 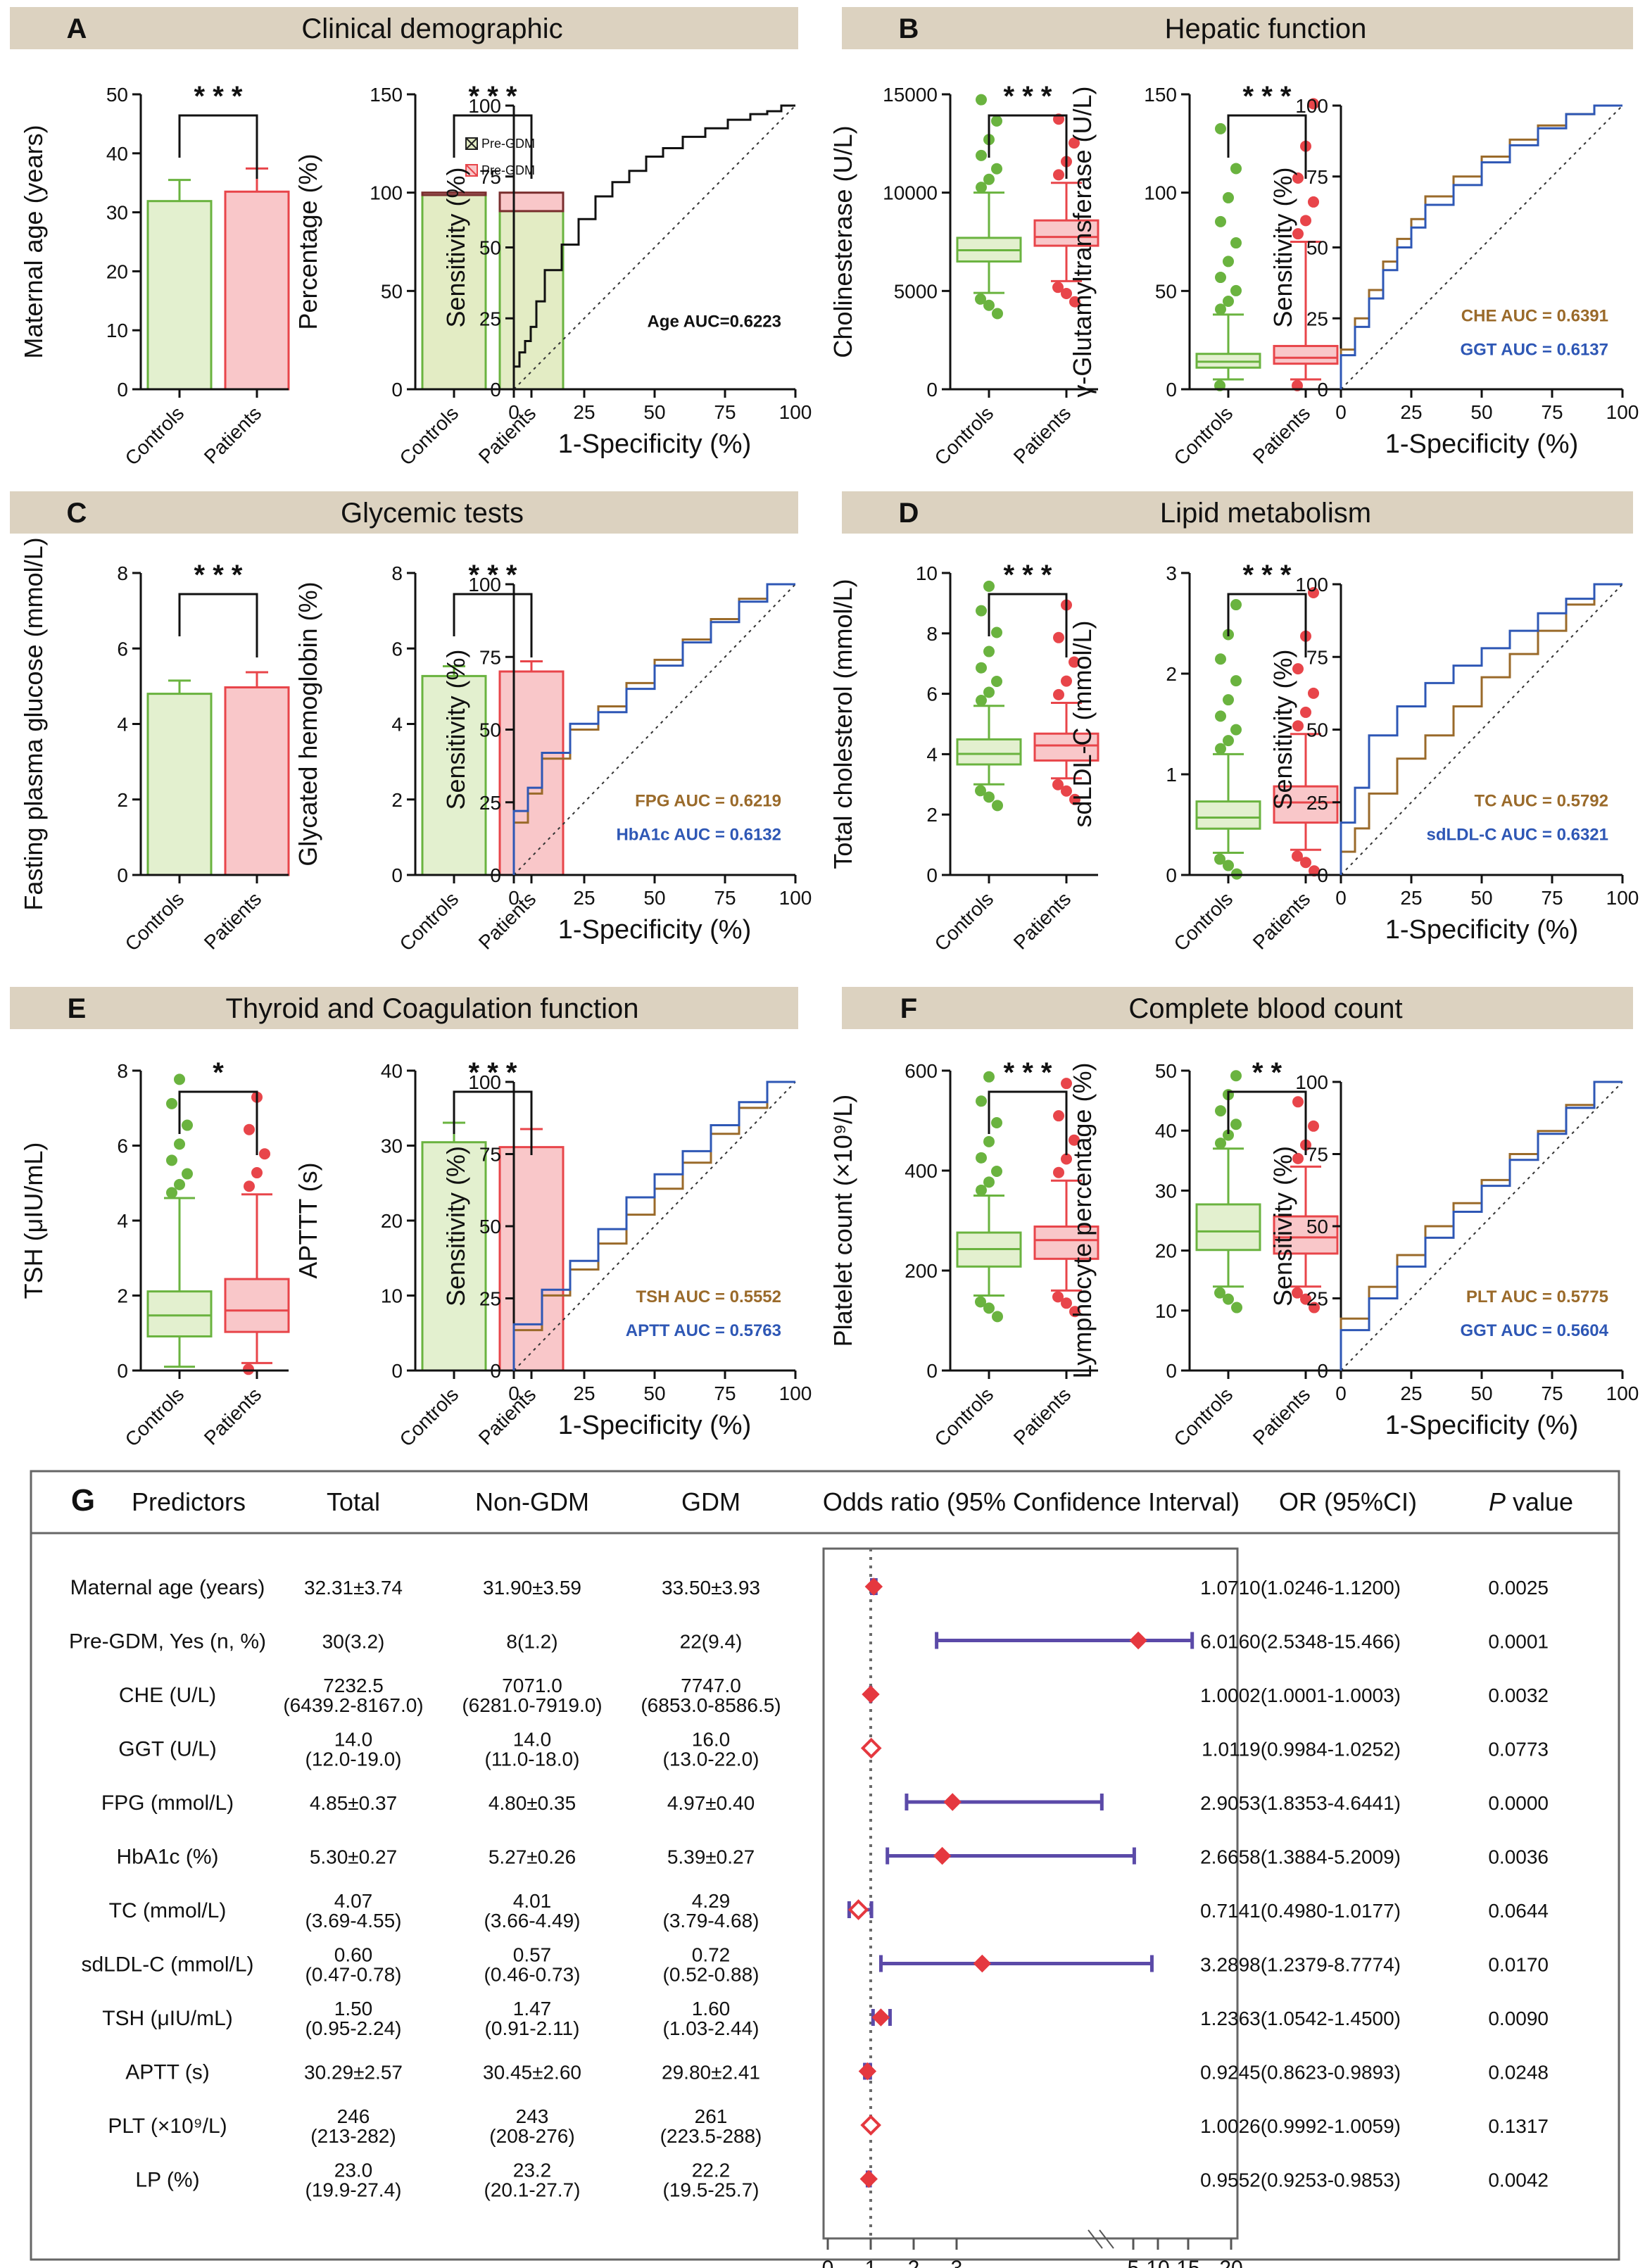 I want to click on cell-total: 32.31±3.74, so click(x=353, y=1588).